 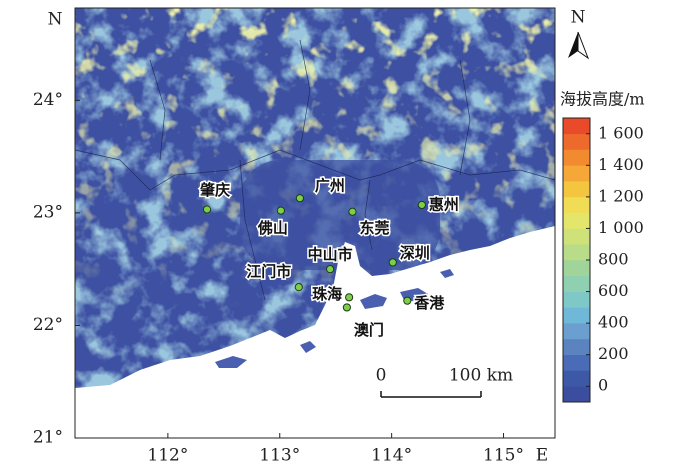 What do you see at coordinates (55, 20) in the screenshot?
I see `lat-axis-label: N` at bounding box center [55, 20].